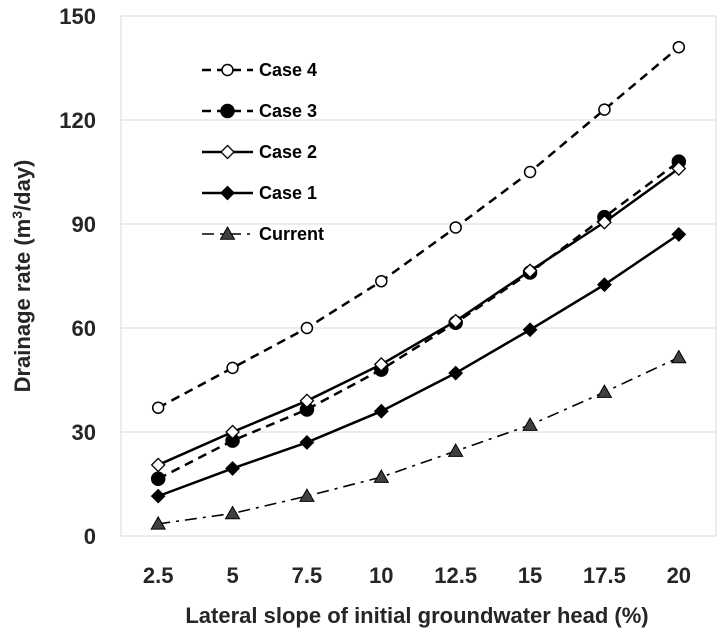  What do you see at coordinates (232, 575) in the screenshot?
I see `x-tick-label-5: 5` at bounding box center [232, 575].